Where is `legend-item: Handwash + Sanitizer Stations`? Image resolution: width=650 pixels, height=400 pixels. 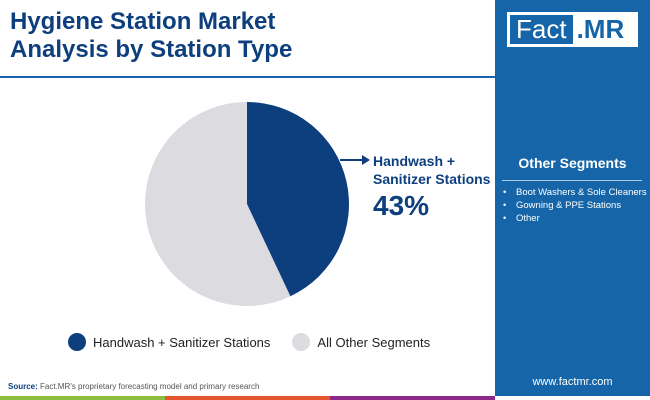 legend-item: Handwash + Sanitizer Stations is located at coordinates (169, 342).